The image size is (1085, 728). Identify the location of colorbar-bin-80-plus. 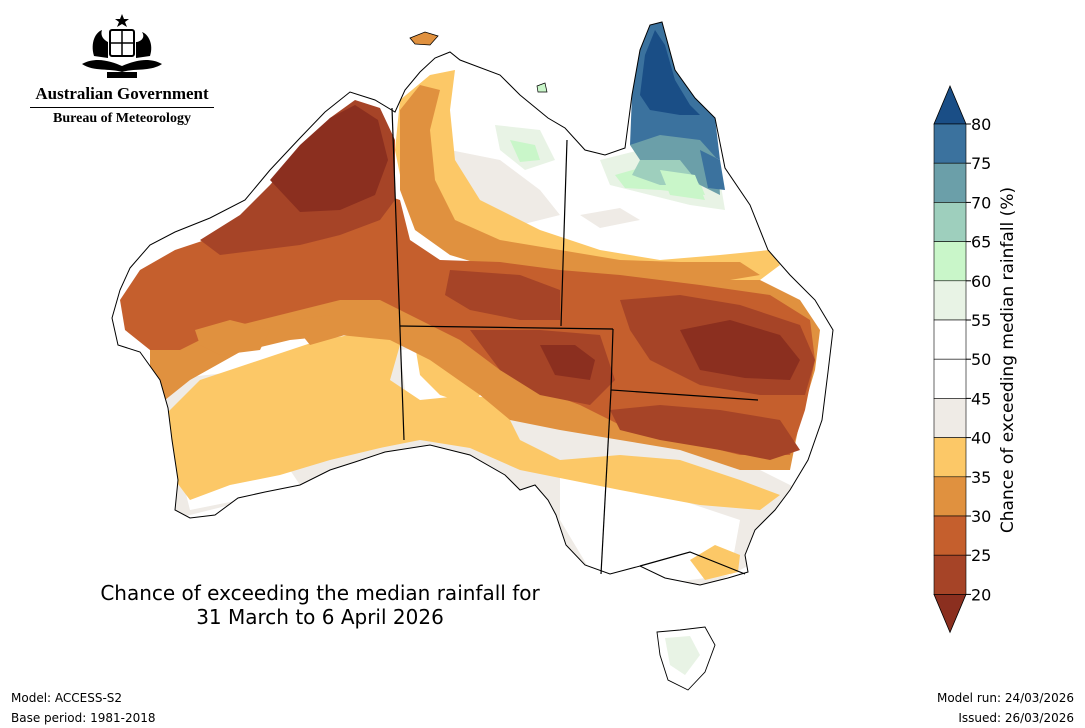
(950, 104).